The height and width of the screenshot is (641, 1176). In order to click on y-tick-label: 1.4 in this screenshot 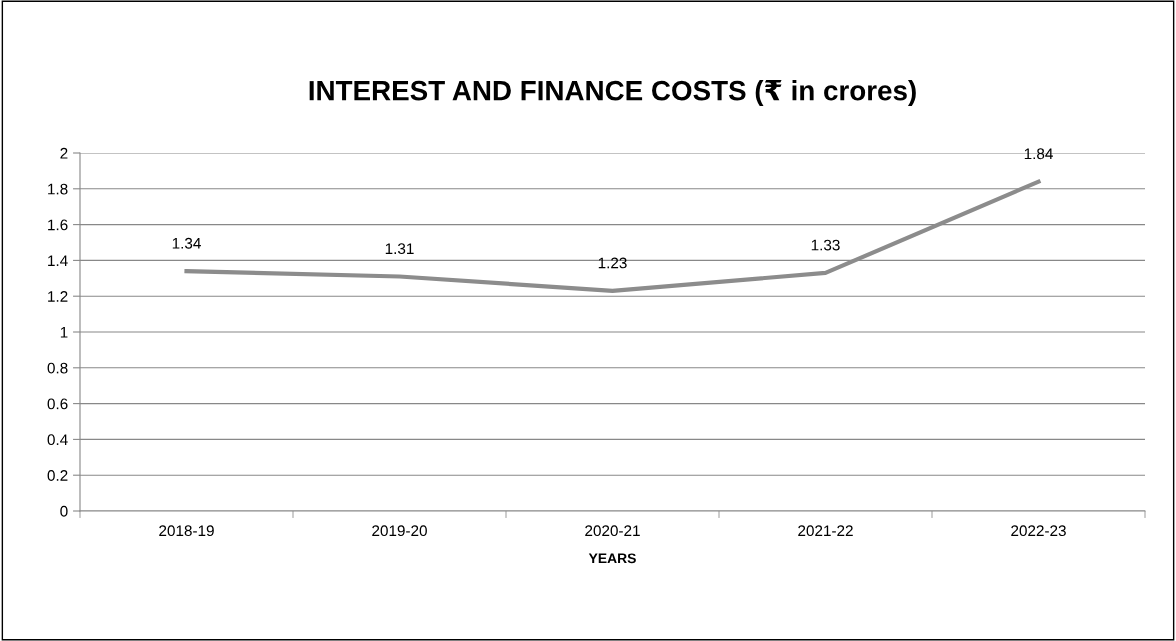, I will do `click(58, 260)`.